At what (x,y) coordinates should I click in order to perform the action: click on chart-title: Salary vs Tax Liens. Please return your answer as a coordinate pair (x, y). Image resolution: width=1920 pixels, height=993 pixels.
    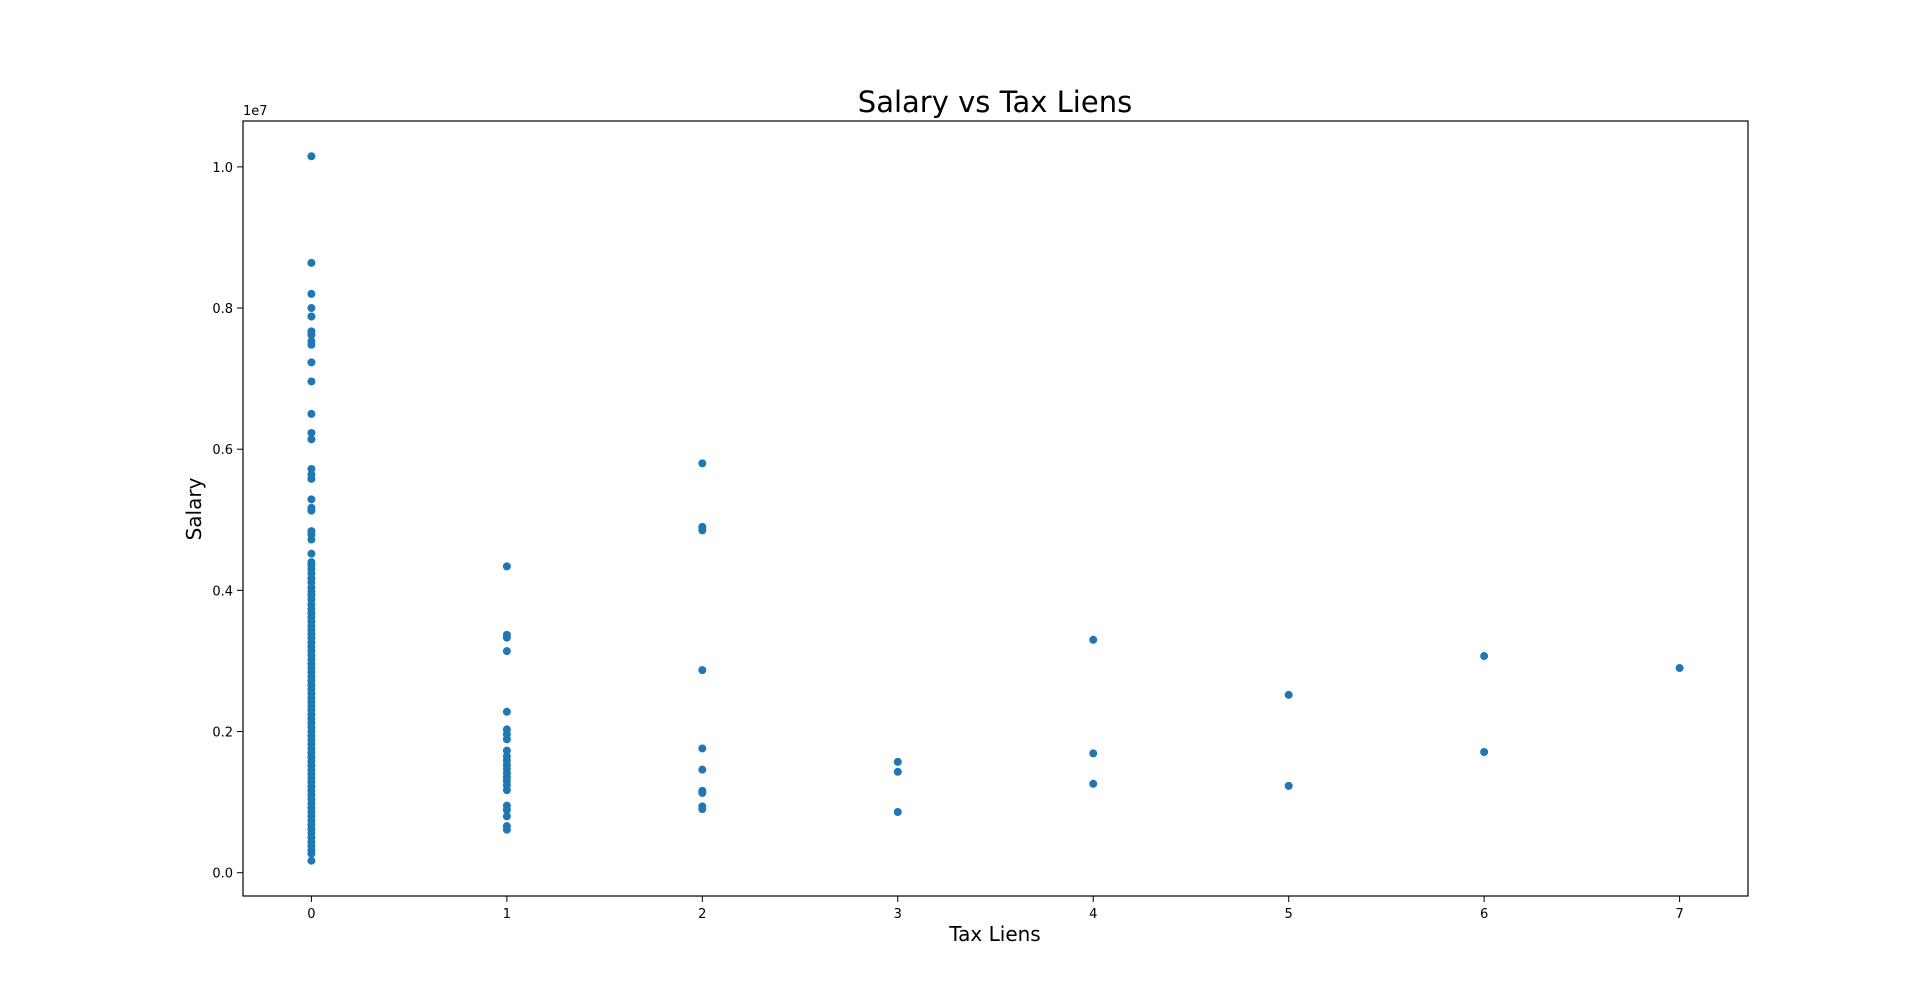
    Looking at the image, I should click on (995, 102).